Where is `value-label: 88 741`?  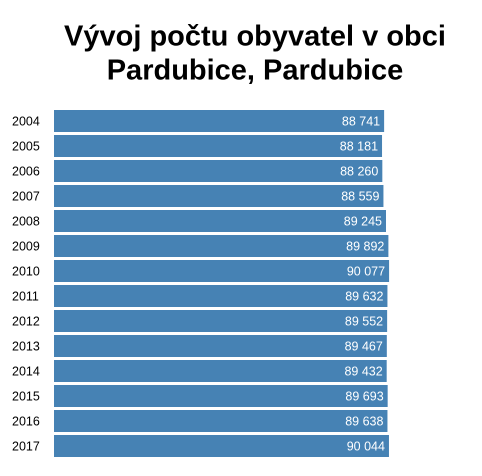
value-label: 88 741 is located at coordinates (361, 121).